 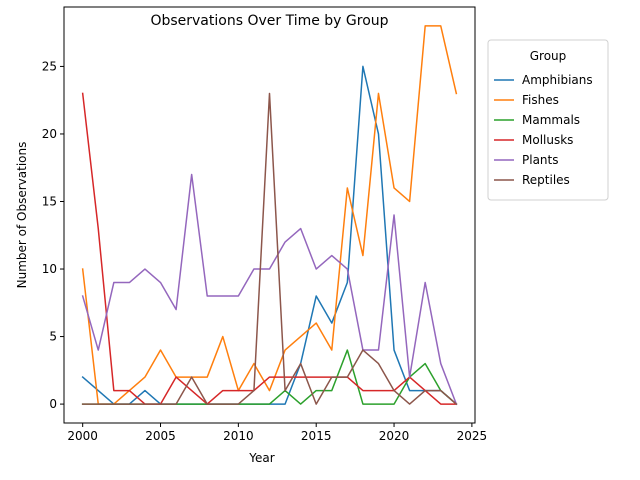 What do you see at coordinates (82, 436) in the screenshot?
I see `x-tick-label: 2000` at bounding box center [82, 436].